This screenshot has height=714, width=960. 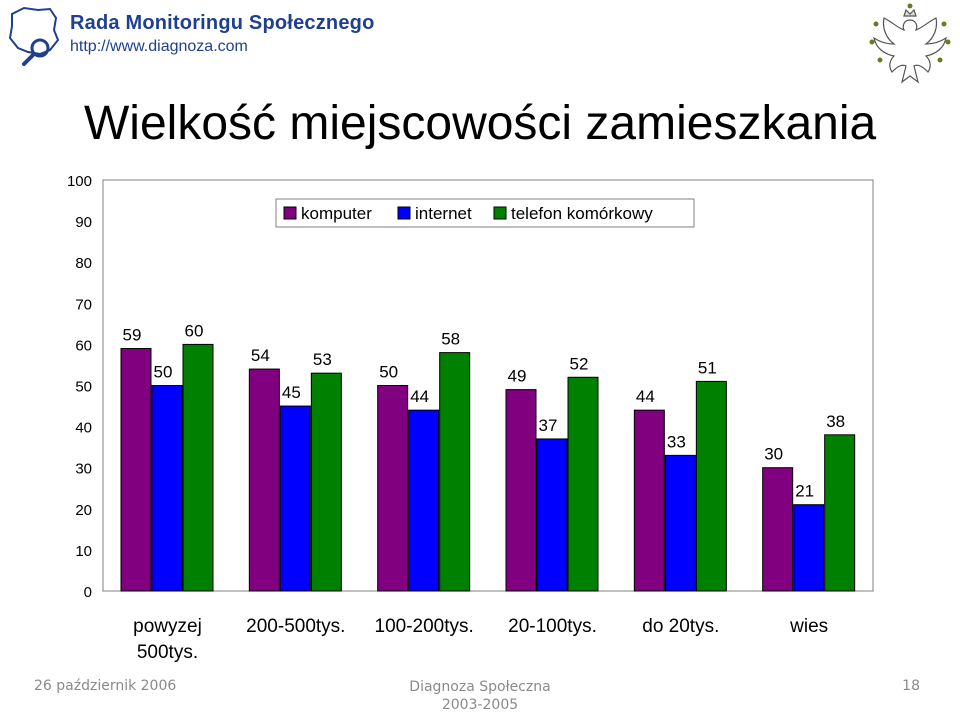 I want to click on data-label: 49, so click(x=517, y=376).